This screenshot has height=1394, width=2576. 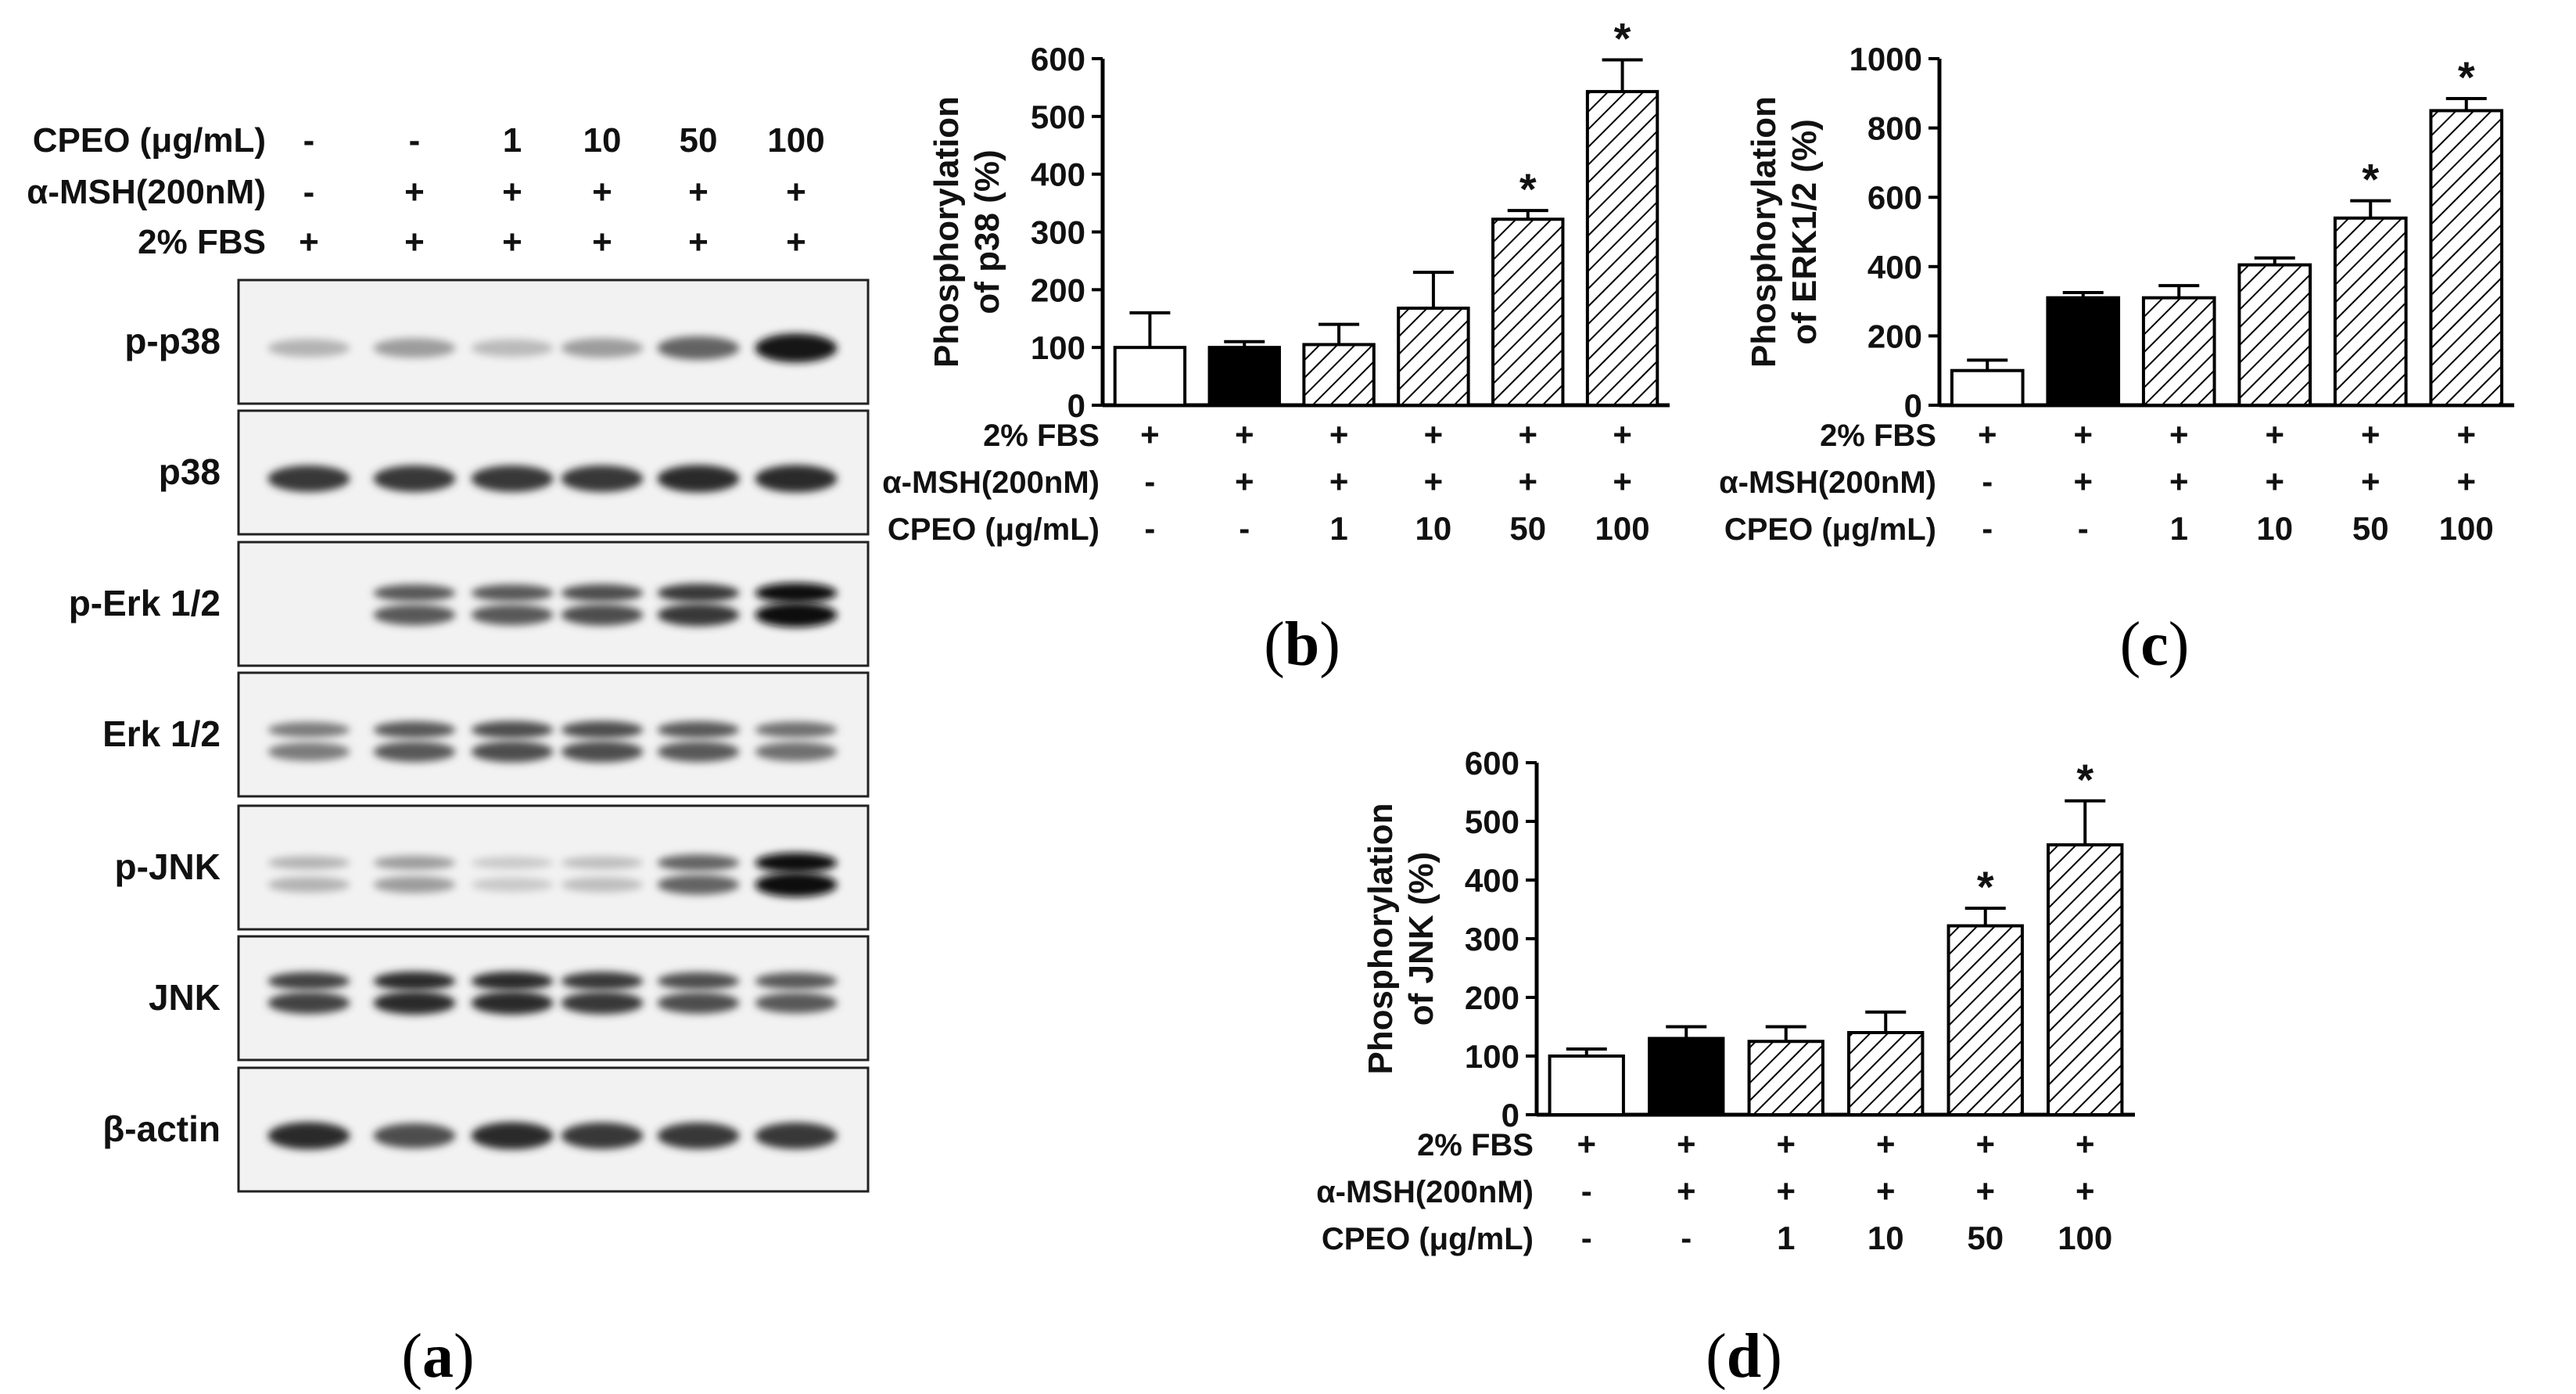 I want to click on condition-value: 50, so click(x=1985, y=1238).